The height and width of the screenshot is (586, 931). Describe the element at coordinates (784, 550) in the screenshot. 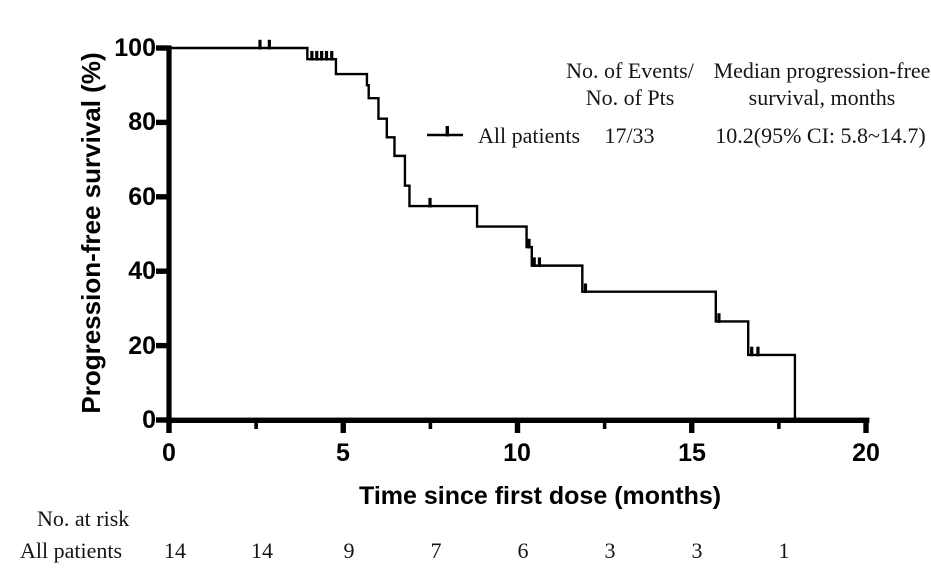

I see `risk-value-m17-5: 1` at that location.